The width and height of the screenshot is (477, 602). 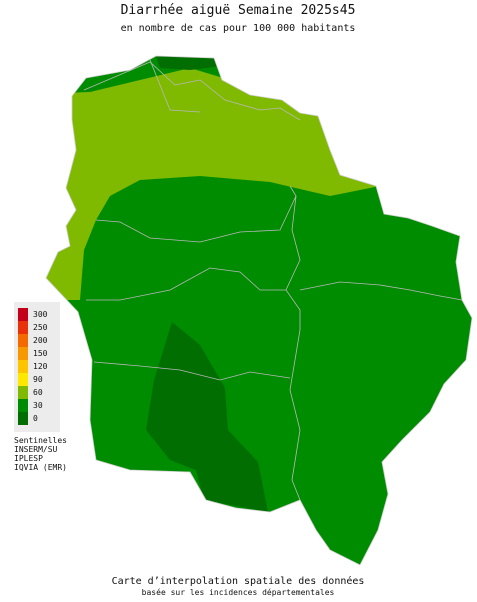 I want to click on footer-note: basée sur les incidences départementales, so click(x=238, y=592).